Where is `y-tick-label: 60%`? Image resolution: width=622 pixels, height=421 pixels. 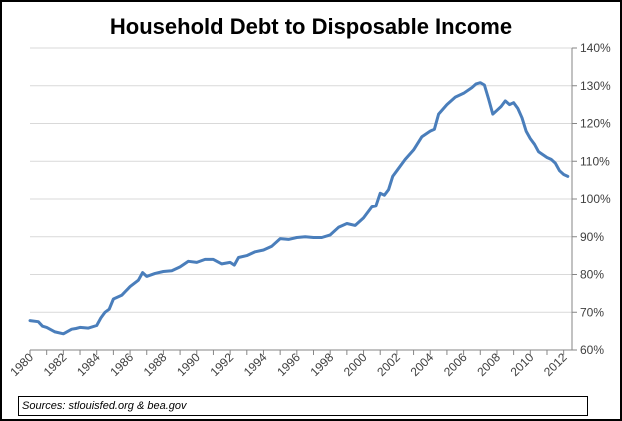 y-tick-label: 60% is located at coordinates (592, 350).